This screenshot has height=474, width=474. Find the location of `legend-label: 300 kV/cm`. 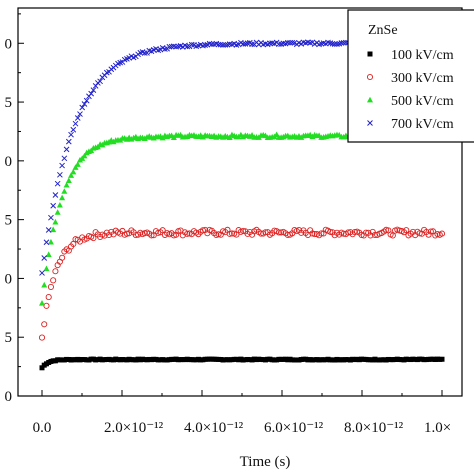

legend-label: 300 kV/cm is located at coordinates (422, 78).